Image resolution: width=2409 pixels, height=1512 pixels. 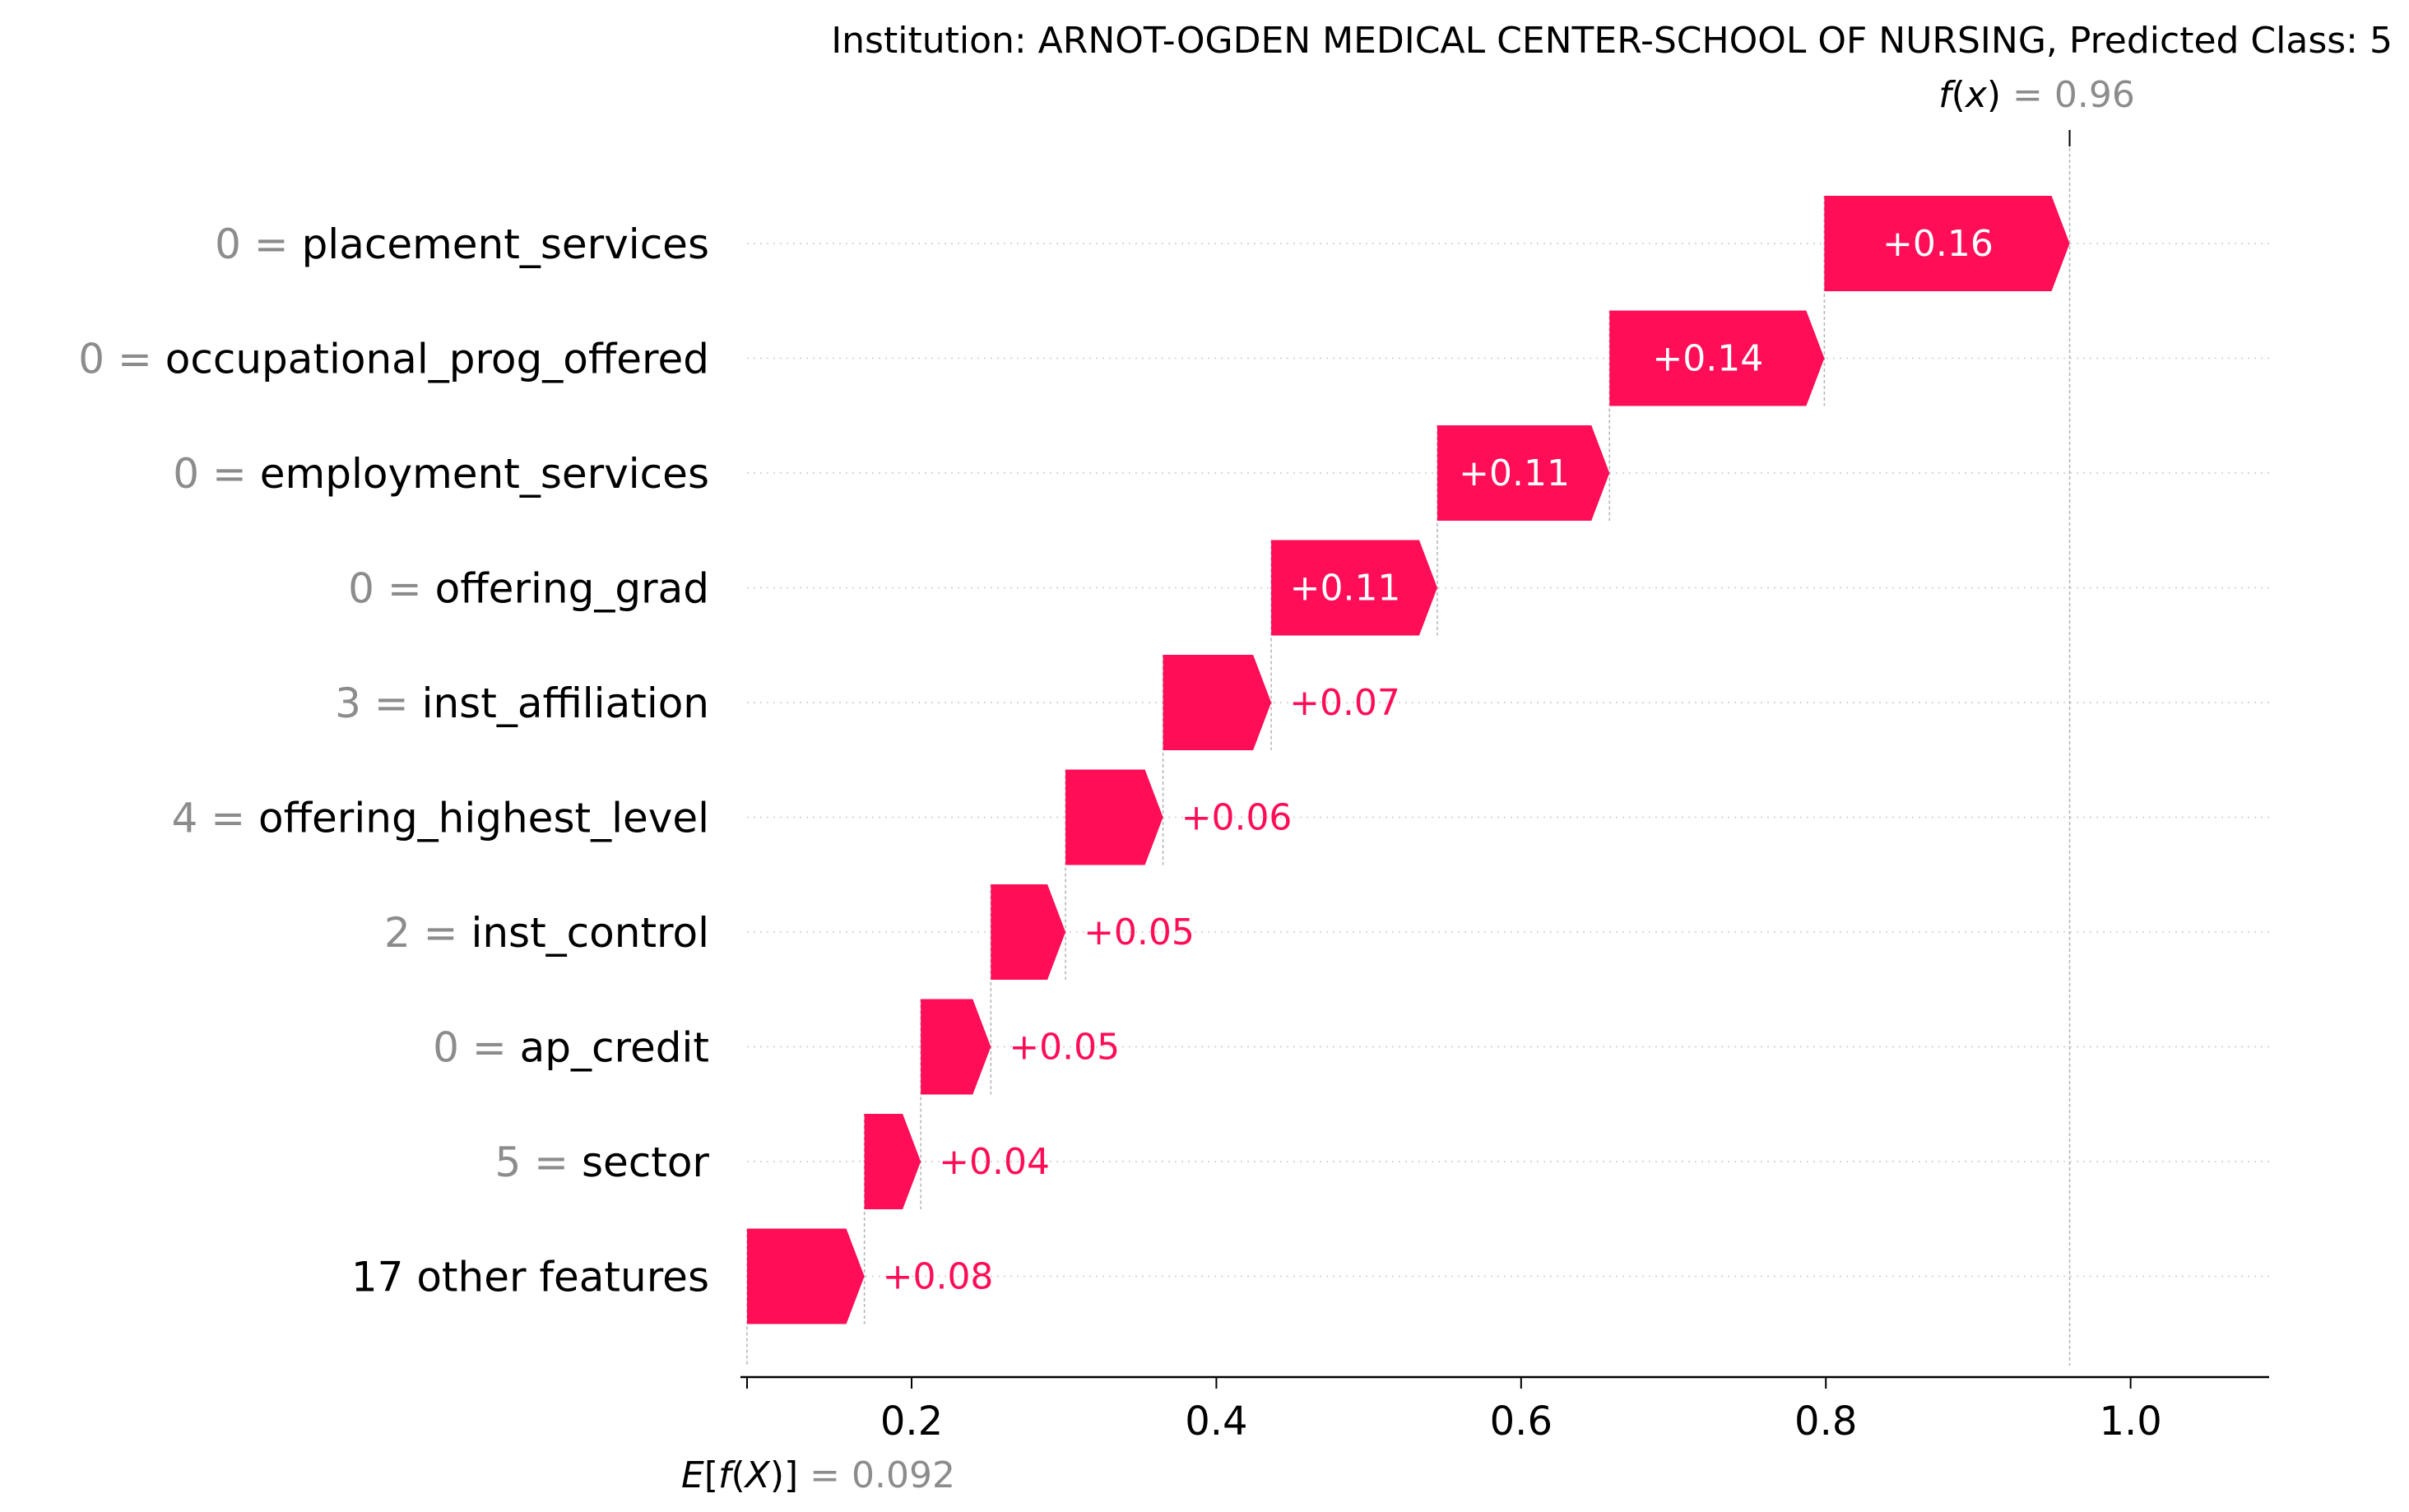 I want to click on feature-name: offering_highest_level, so click(x=483, y=818).